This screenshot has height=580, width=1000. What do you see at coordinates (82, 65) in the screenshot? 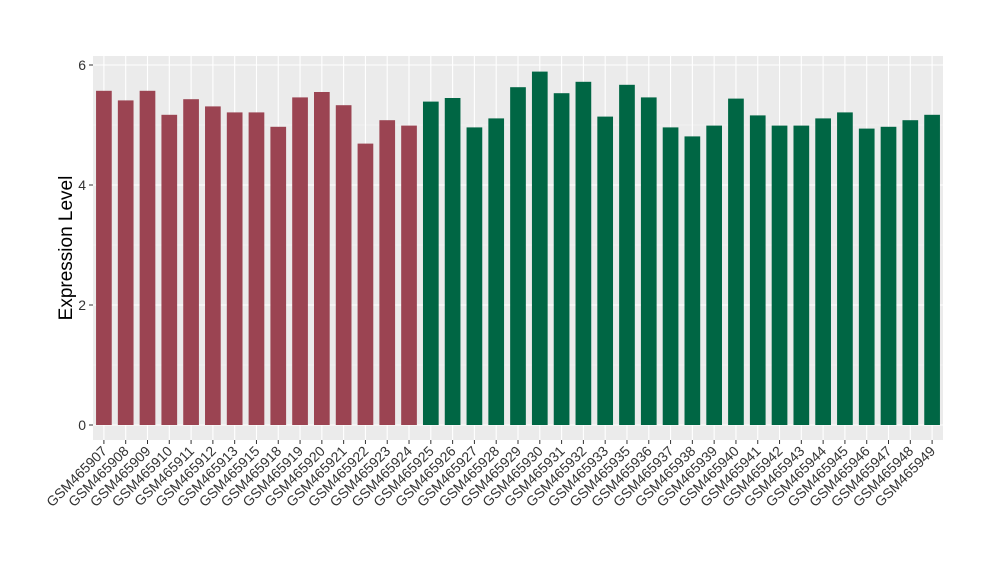
I see `y-tick-label: 6` at bounding box center [82, 65].